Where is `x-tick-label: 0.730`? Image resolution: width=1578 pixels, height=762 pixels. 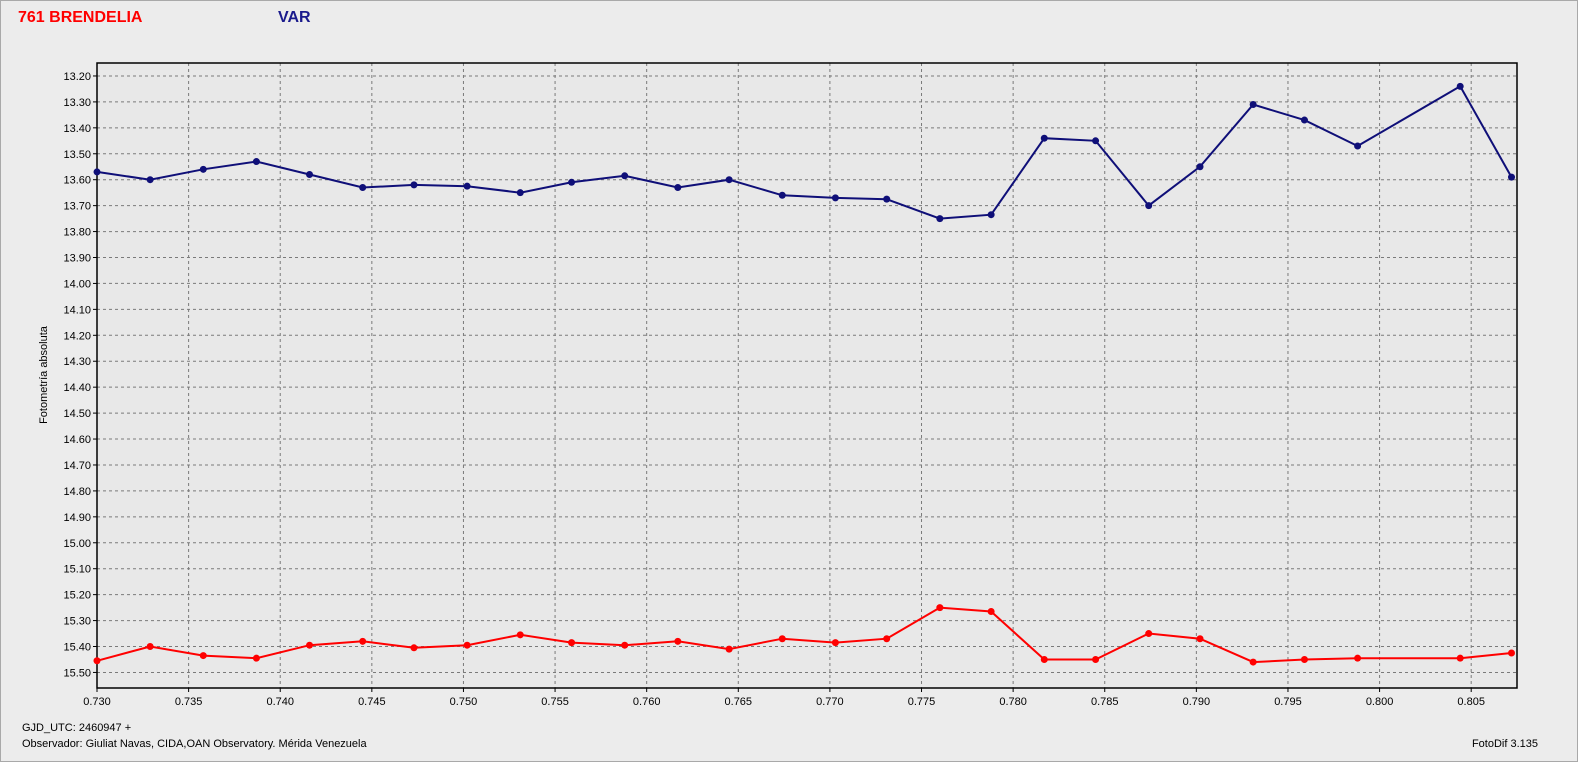 x-tick-label: 0.730 is located at coordinates (97, 702).